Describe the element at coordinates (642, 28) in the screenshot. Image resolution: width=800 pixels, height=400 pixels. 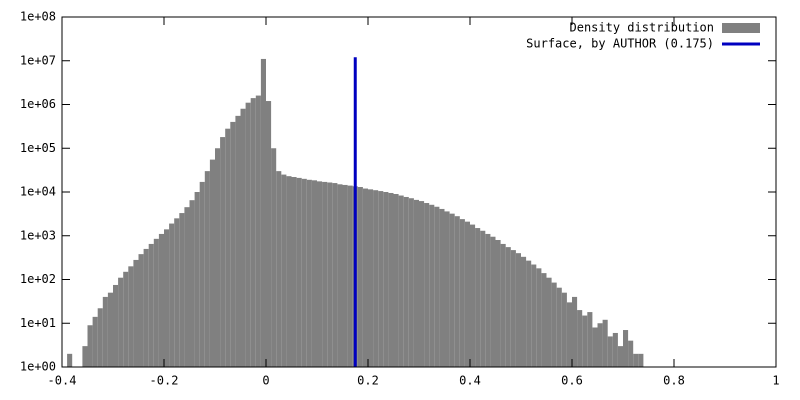
I see `legend-label: Density distribution` at that location.